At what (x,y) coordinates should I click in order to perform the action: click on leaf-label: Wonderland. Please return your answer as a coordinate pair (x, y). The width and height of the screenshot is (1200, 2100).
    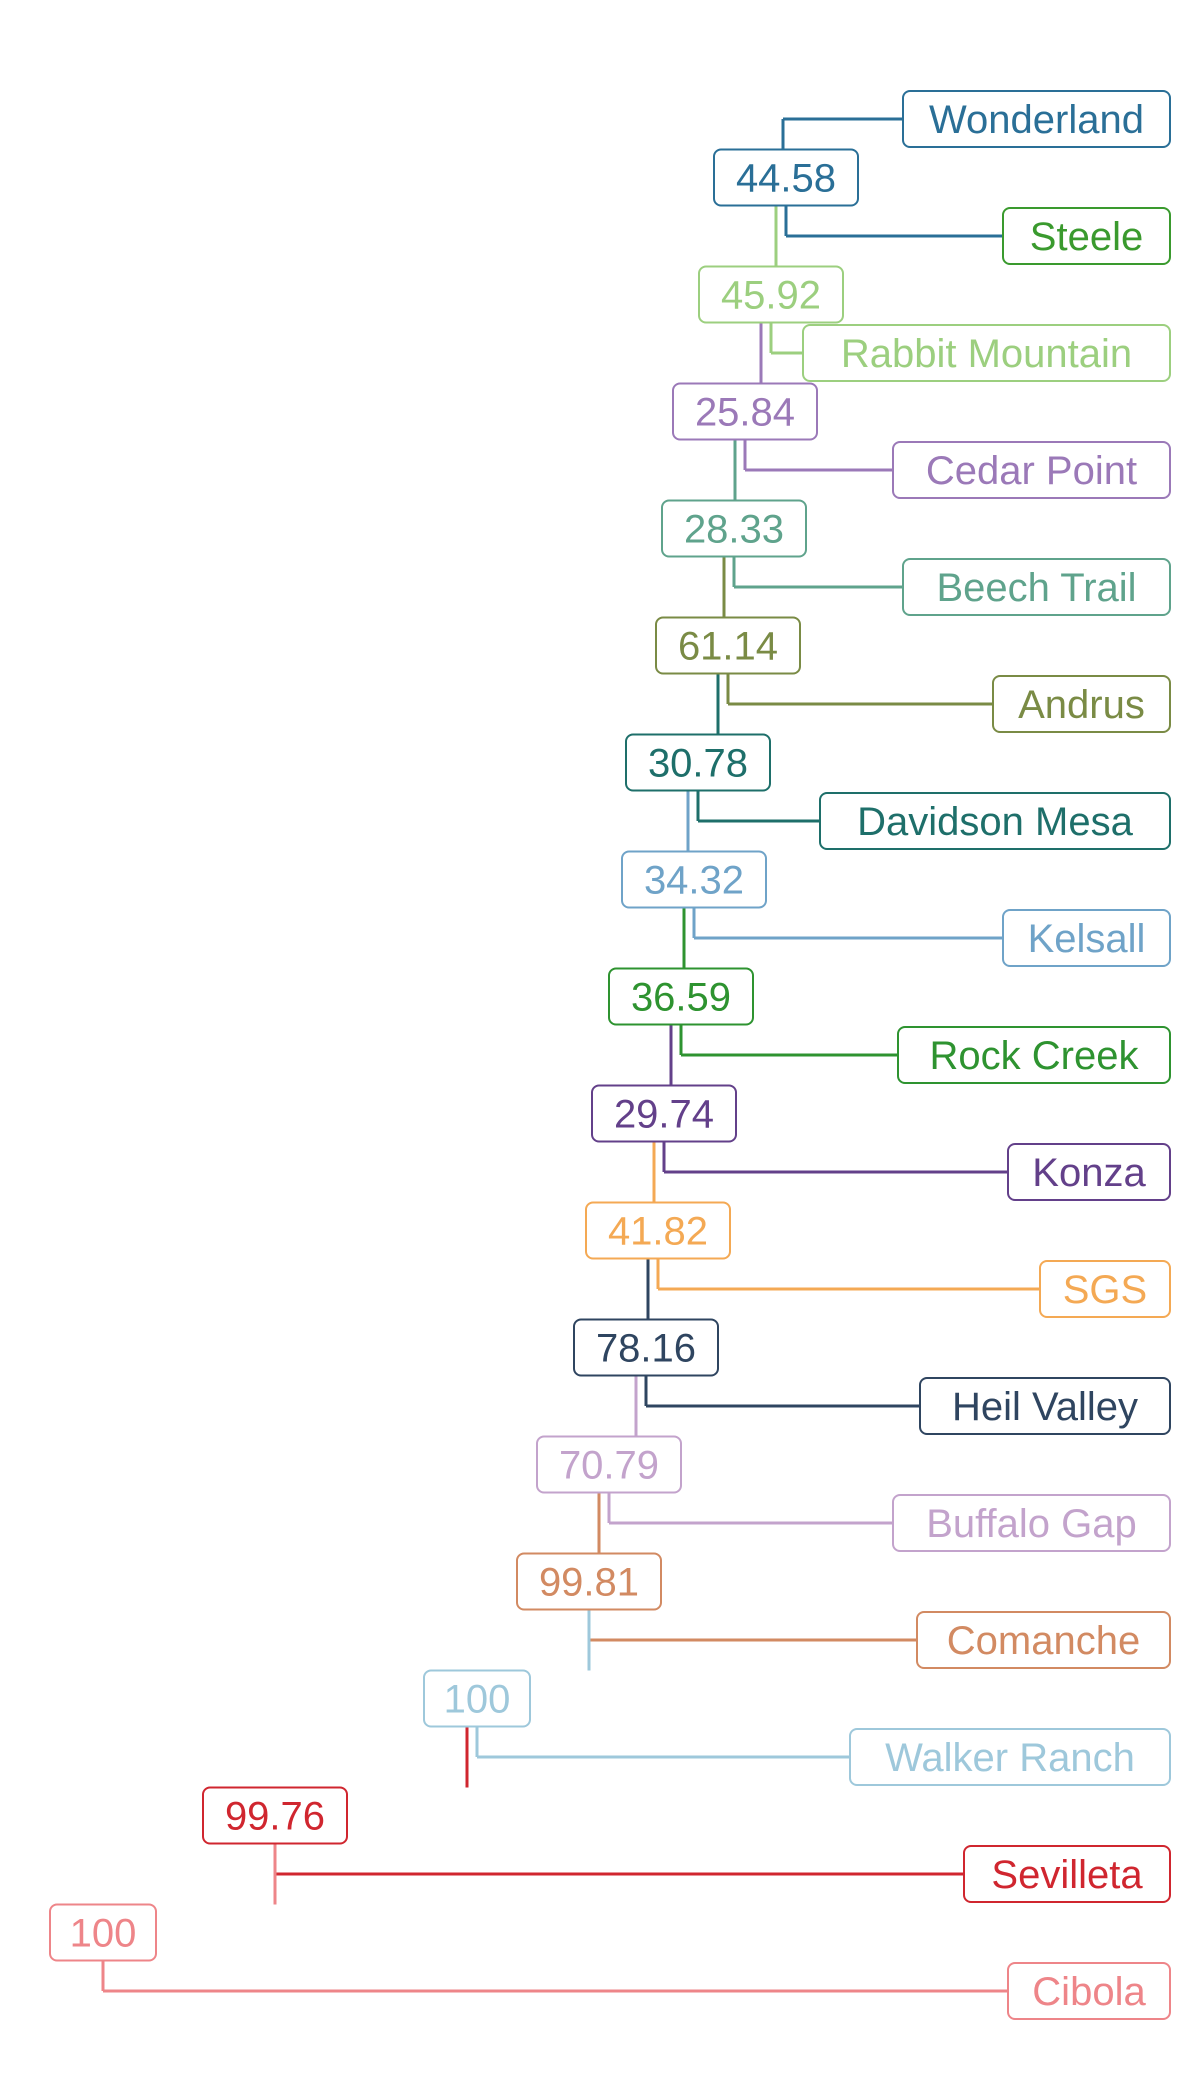
    Looking at the image, I should click on (1036, 120).